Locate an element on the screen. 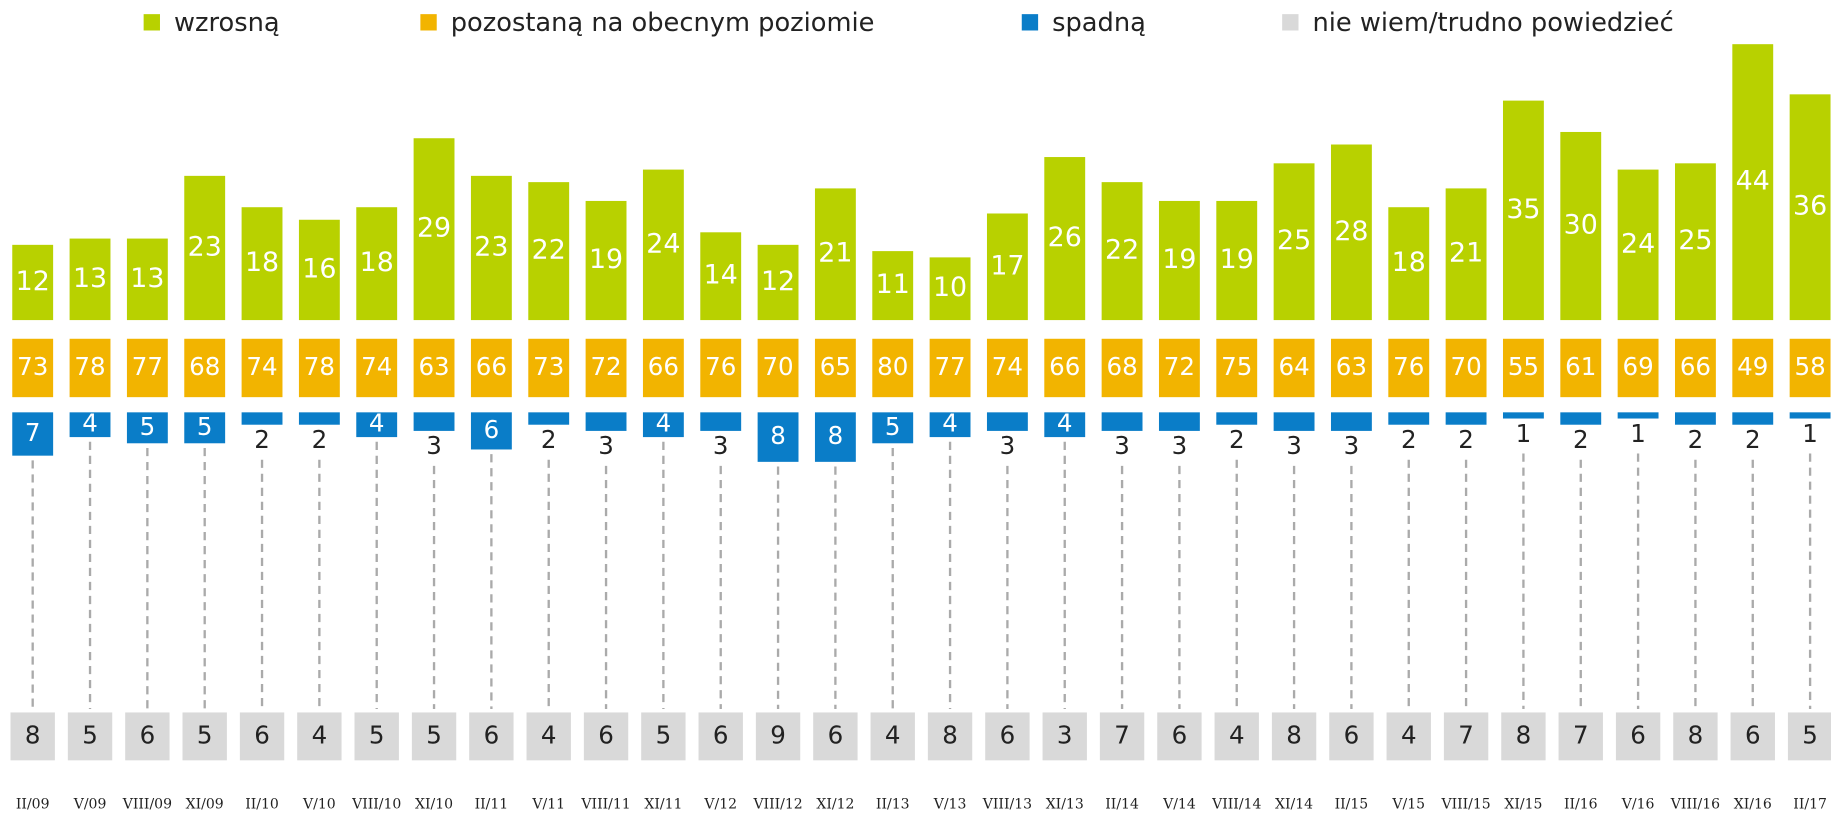  value-label: 28 is located at coordinates (1351, 231).